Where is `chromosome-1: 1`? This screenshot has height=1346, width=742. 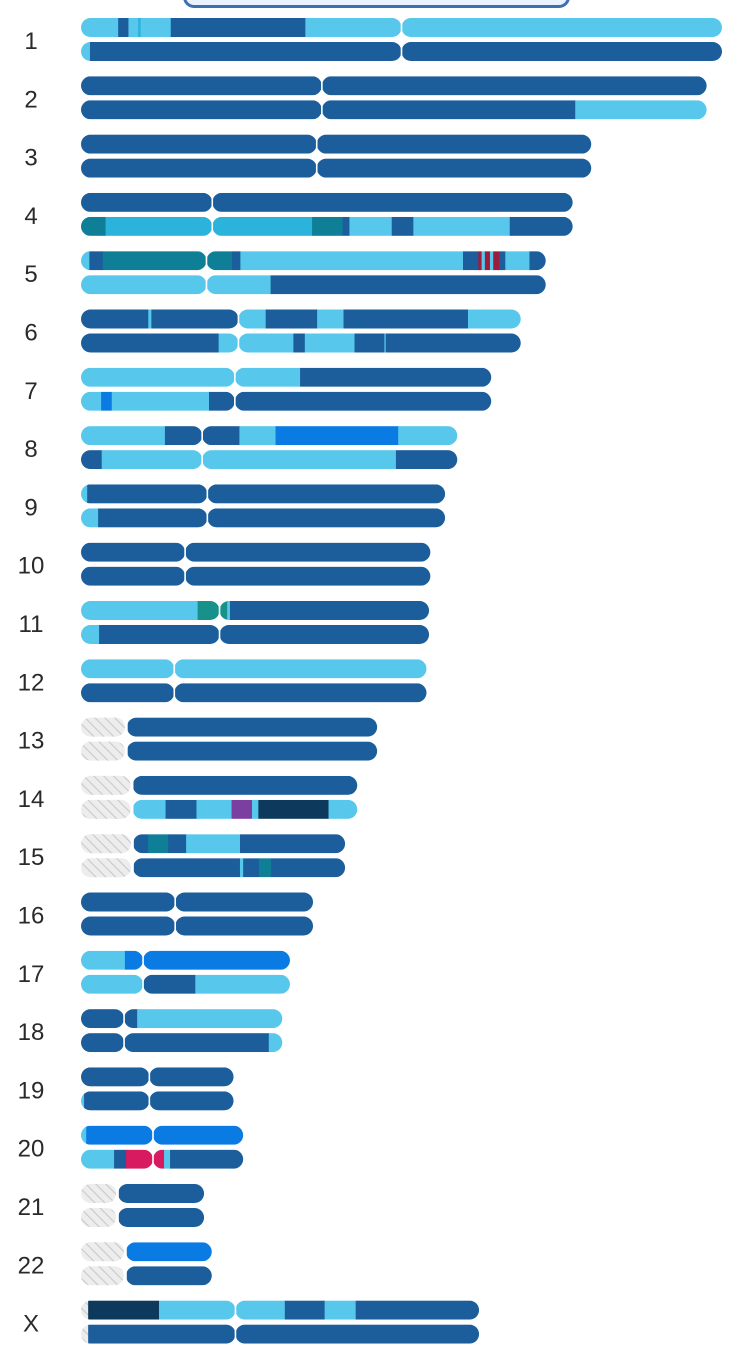 chromosome-1: 1 is located at coordinates (373, 39).